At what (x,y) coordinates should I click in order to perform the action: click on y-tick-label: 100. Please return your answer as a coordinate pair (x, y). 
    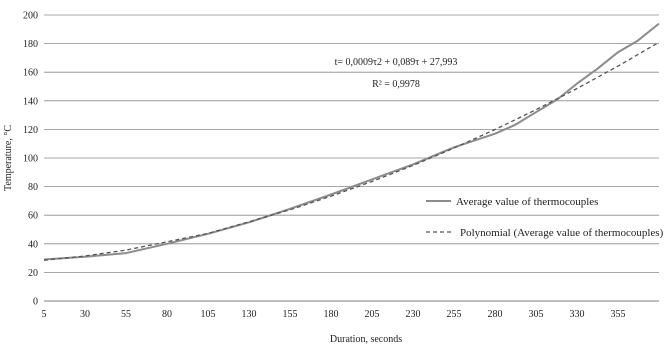
    Looking at the image, I should click on (30, 159).